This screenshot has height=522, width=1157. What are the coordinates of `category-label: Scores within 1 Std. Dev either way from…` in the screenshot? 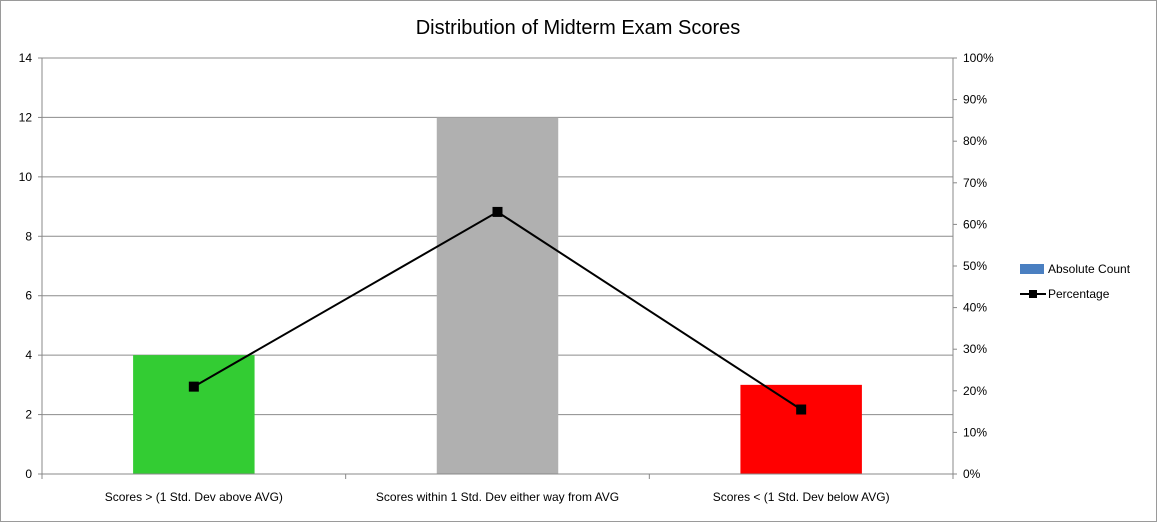 It's located at (497, 497).